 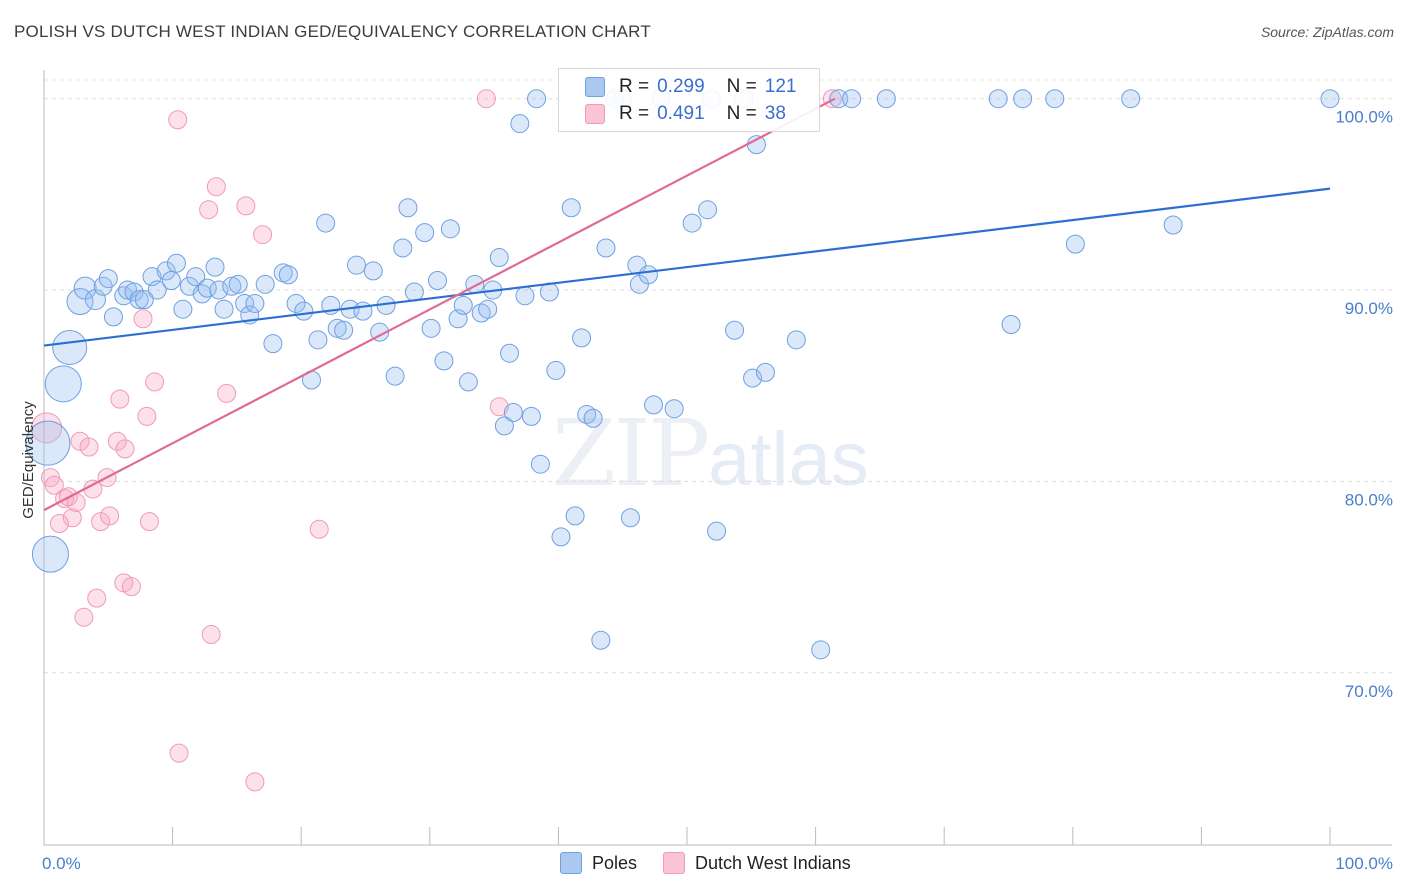 I want to click on legend-r-value: 0.299, so click(x=681, y=86).